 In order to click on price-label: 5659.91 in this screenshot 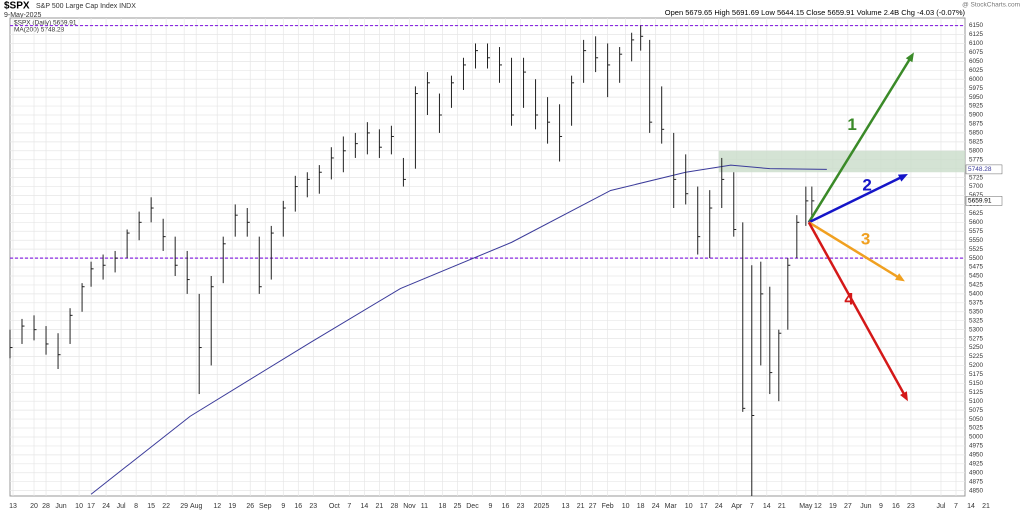, I will do `click(980, 201)`.